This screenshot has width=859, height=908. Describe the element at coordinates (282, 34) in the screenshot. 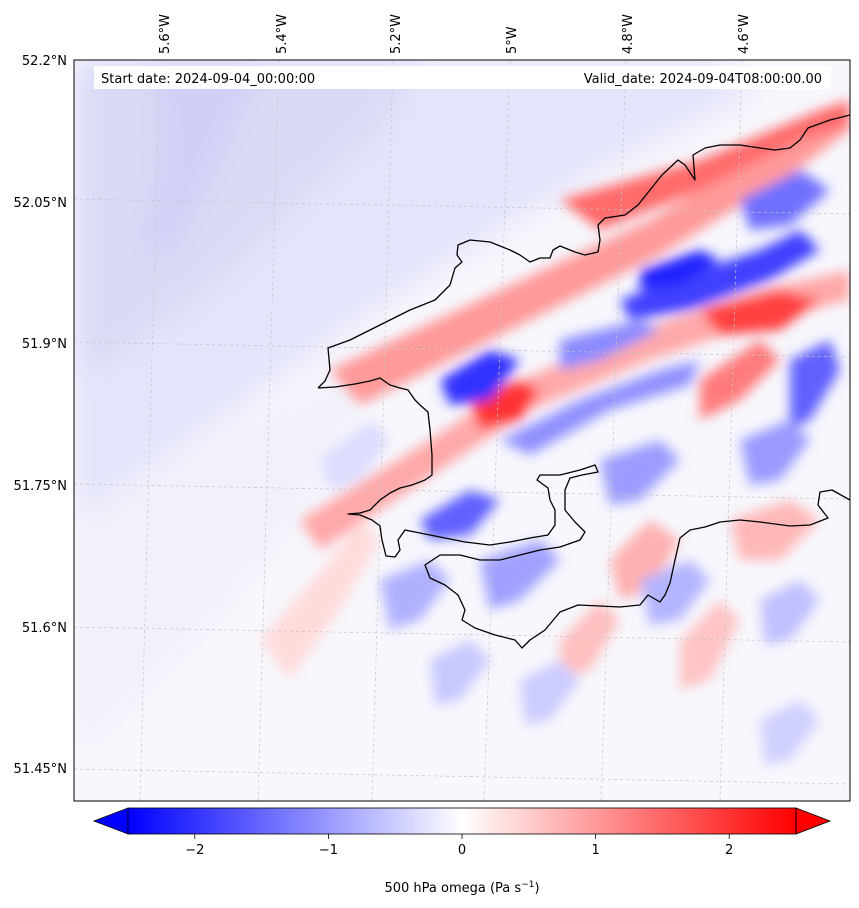

I see `lon-label: 5.4°W` at that location.